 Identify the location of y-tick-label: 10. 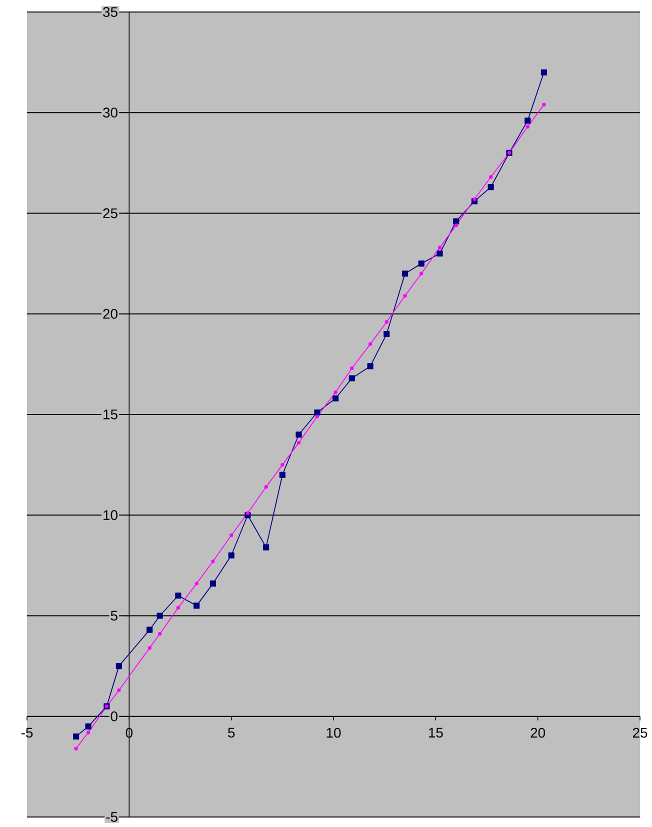
(111, 515).